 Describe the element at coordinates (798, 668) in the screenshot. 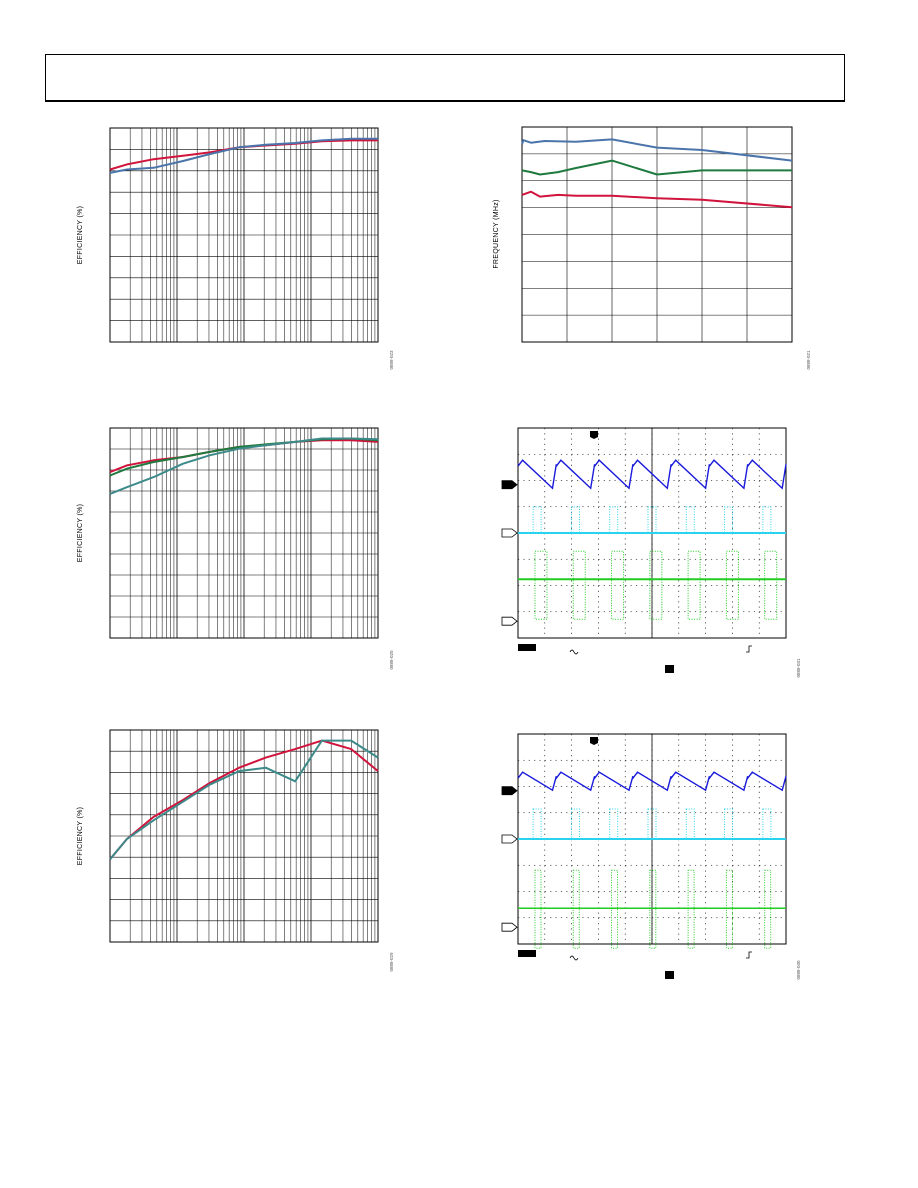

I see `figure-id: 0888-031` at that location.